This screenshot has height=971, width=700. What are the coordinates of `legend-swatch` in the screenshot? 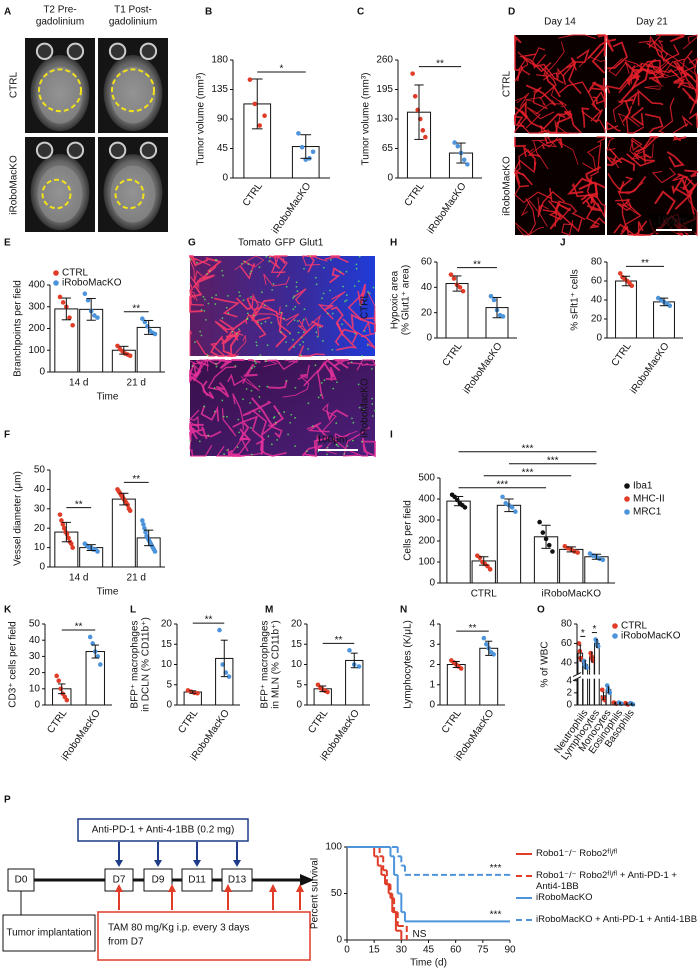 It's located at (524, 876).